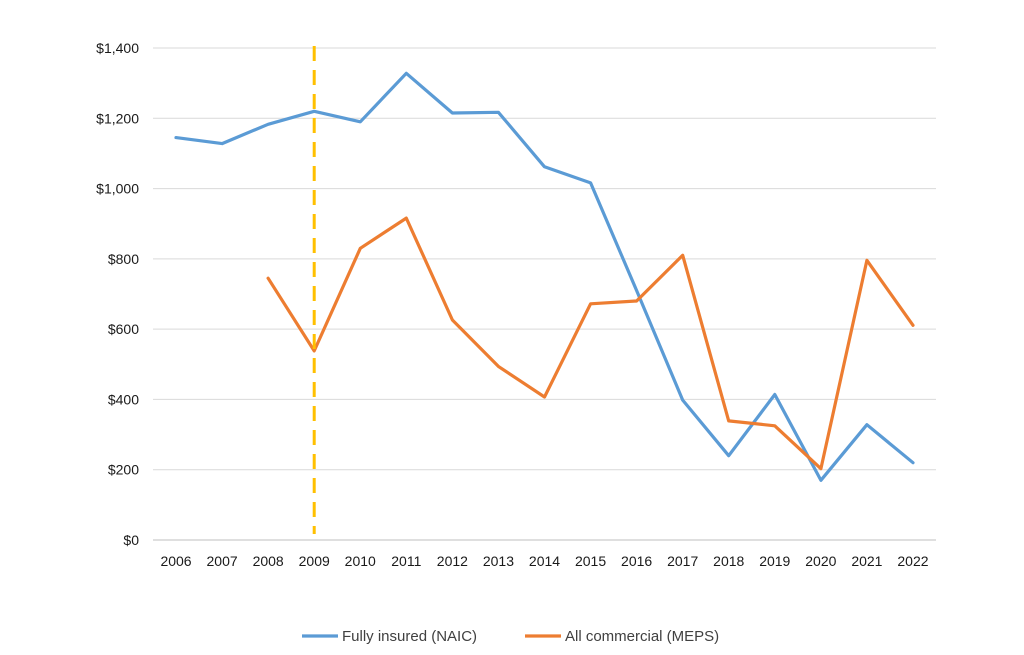  Describe the element at coordinates (117, 118) in the screenshot. I see `y-tick-label: $1,200` at that location.